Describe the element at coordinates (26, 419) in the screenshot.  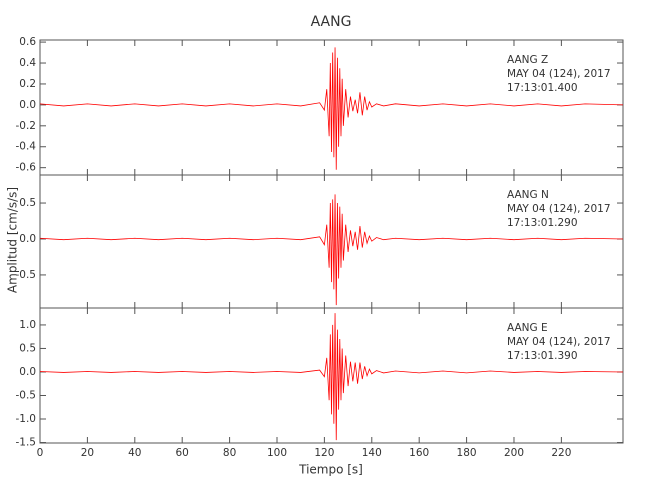
I see `y-tick-label: -1.0` at that location.